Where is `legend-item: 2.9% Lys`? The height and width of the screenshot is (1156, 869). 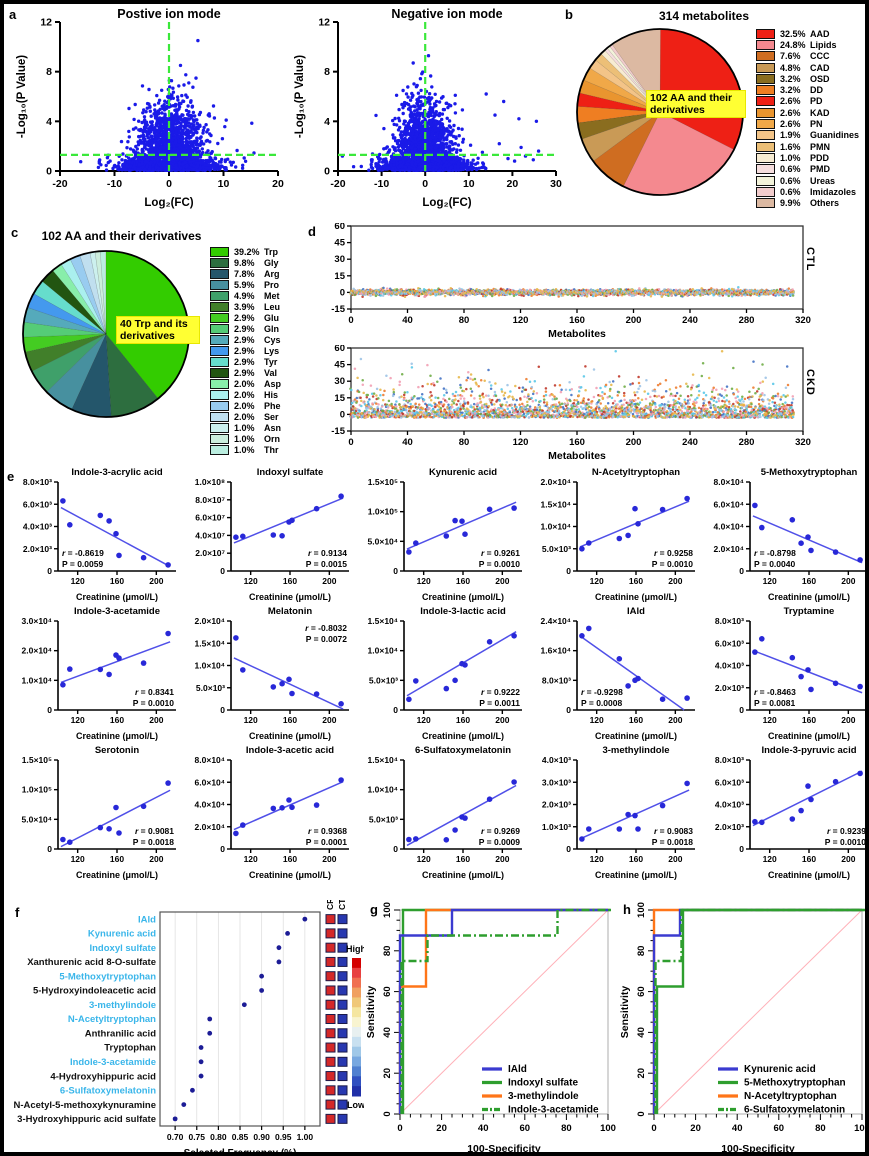
legend-item: 2.9% Lys is located at coordinates (245, 350).